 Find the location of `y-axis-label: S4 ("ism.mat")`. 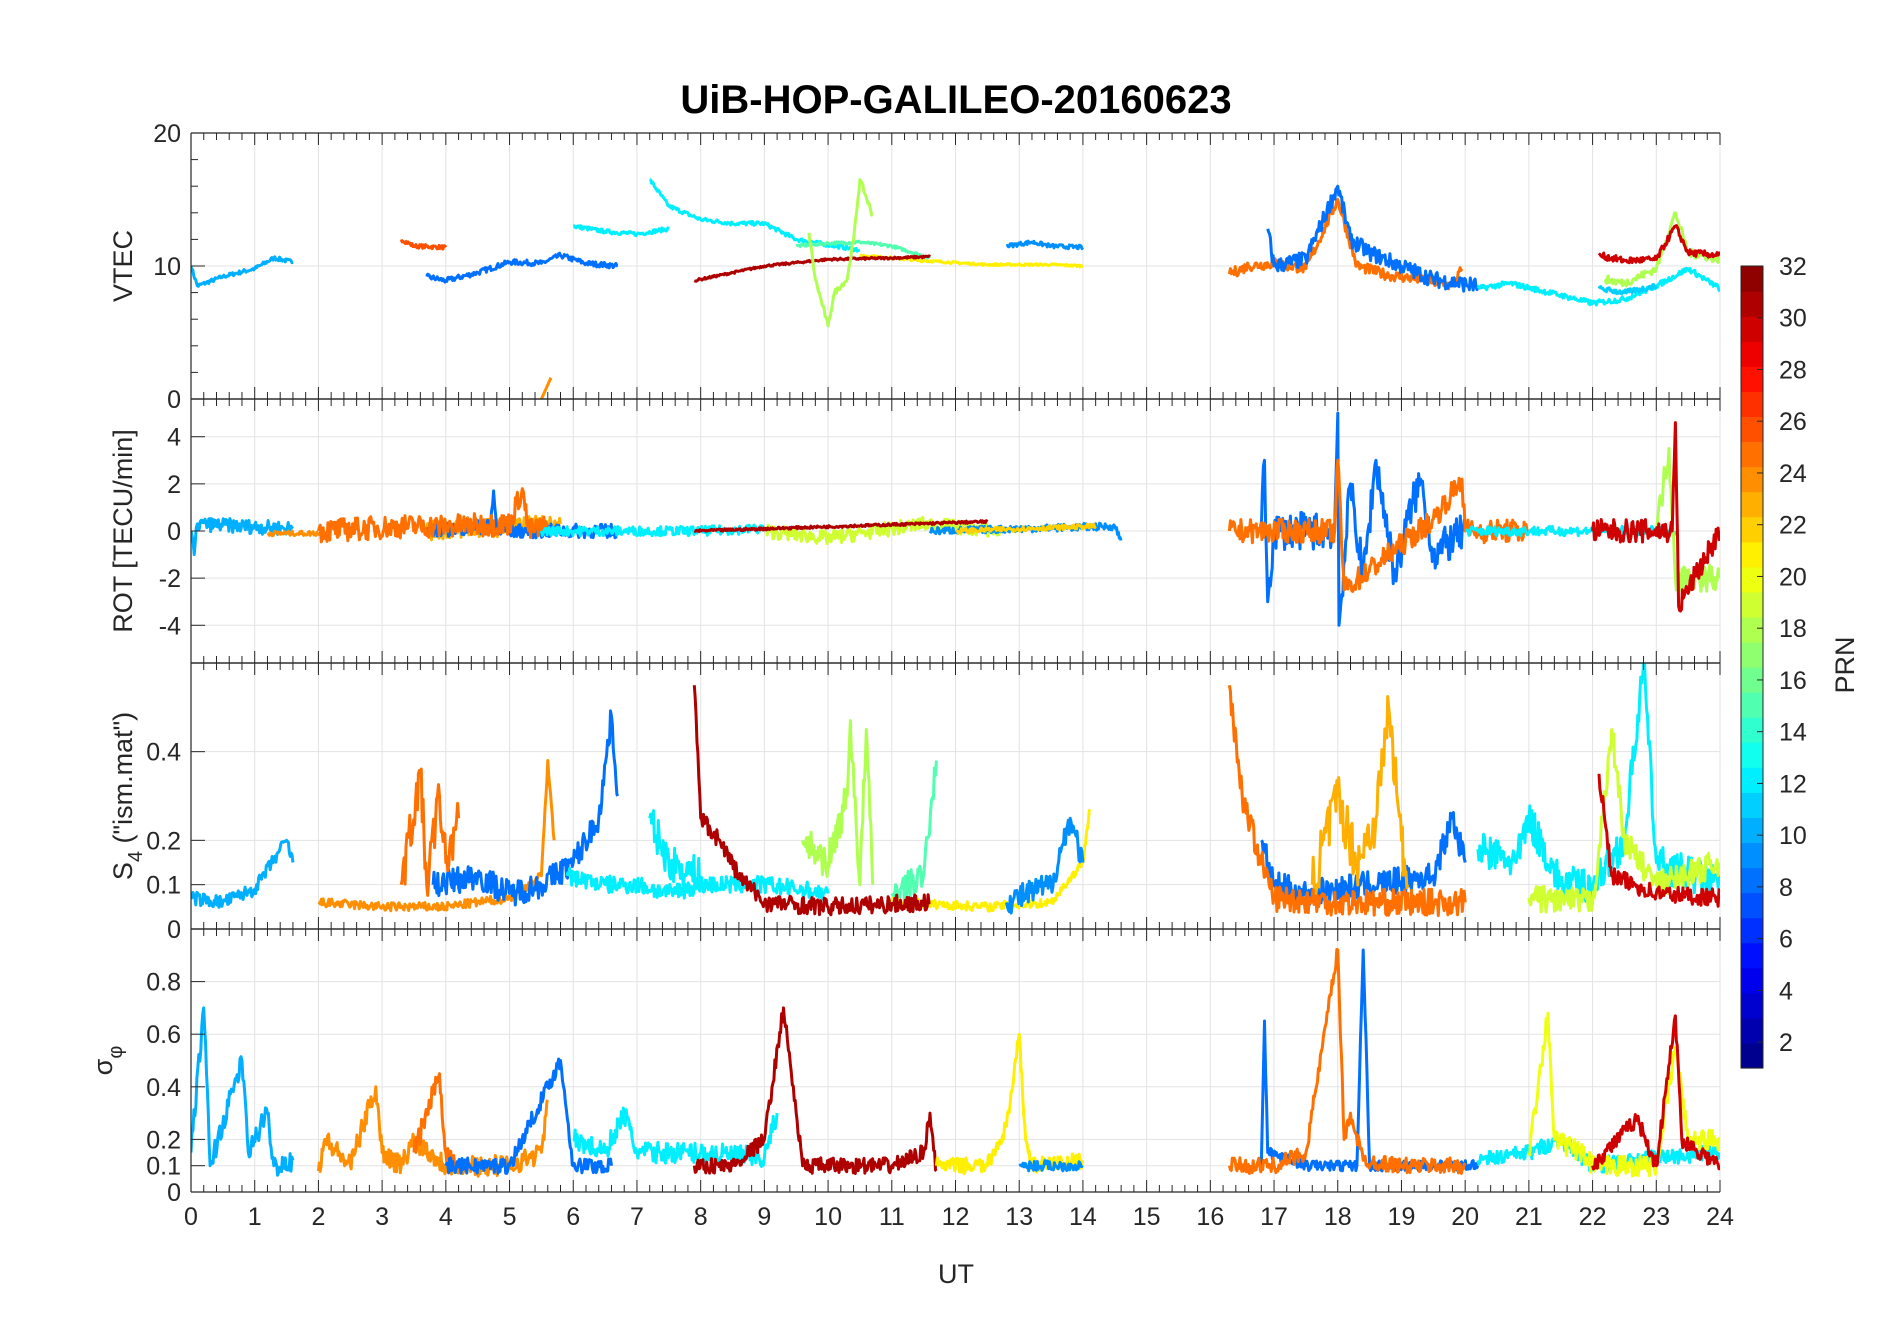

y-axis-label: S4 ("ism.mat") is located at coordinates (127, 796).